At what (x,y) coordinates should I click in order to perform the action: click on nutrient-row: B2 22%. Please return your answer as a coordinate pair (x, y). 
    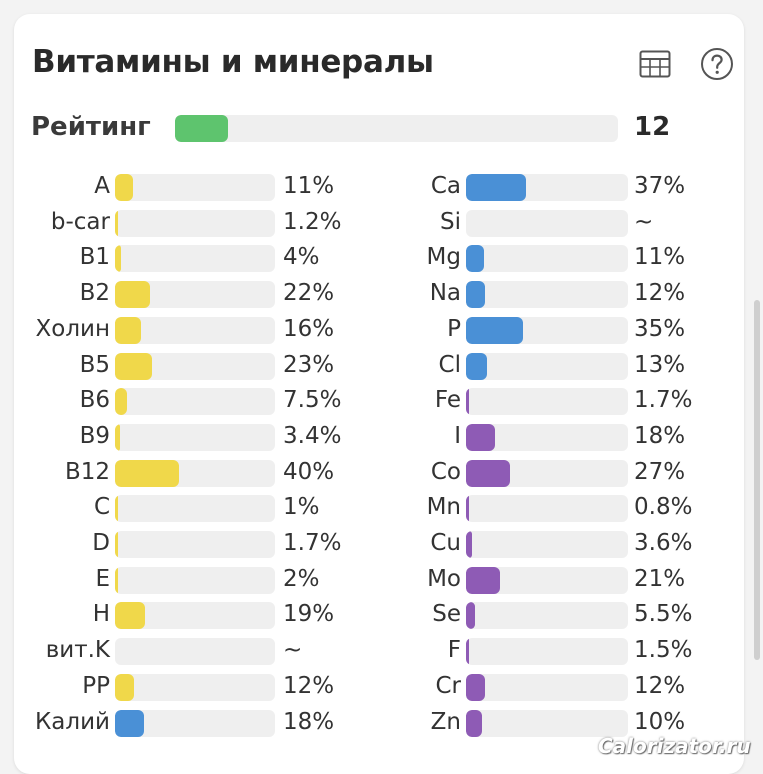
    Looking at the image, I should click on (381, 296).